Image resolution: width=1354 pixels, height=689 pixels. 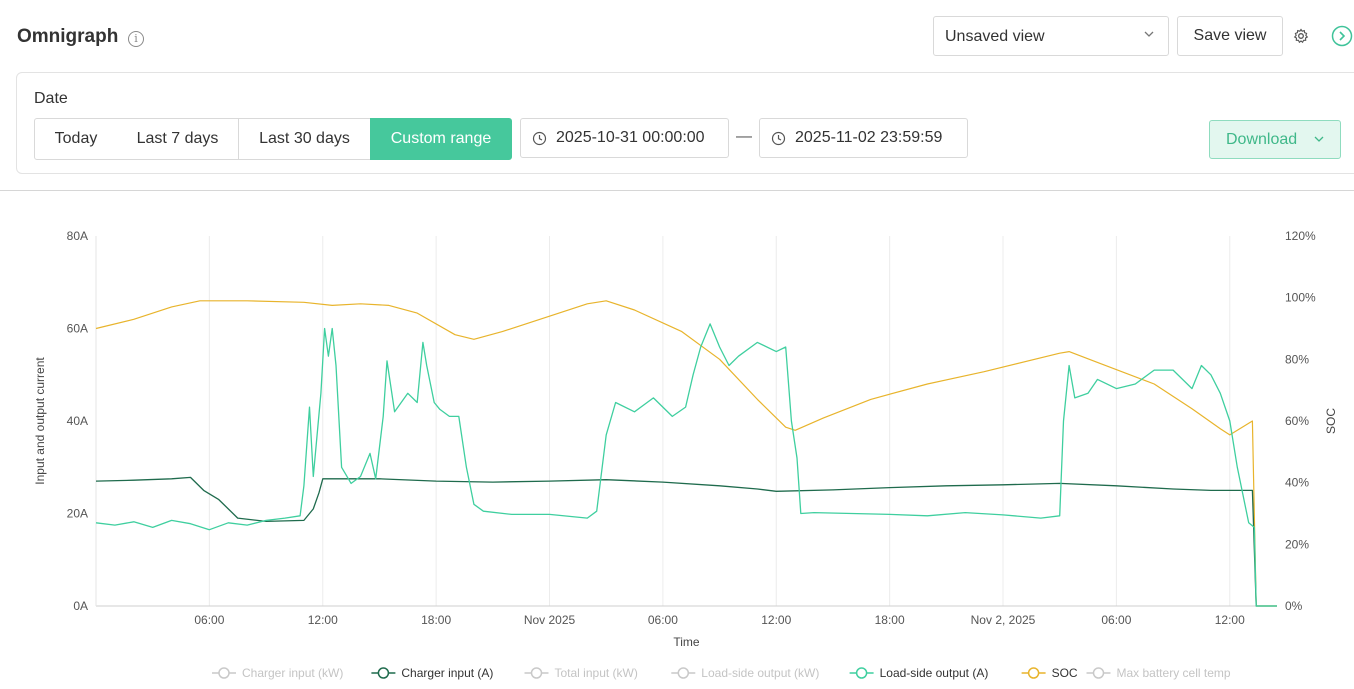 I want to click on end-datetime-value: 2025-11-02 23:59:59, so click(x=869, y=137).